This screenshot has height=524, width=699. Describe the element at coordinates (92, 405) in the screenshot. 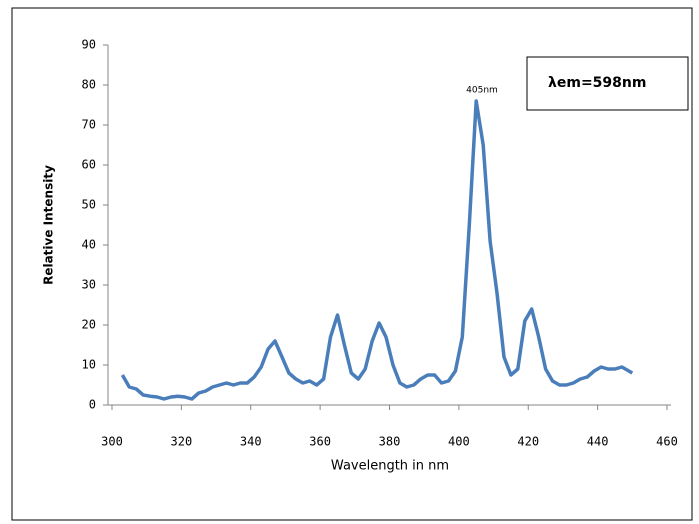

I see `y-tick-label: 0` at that location.